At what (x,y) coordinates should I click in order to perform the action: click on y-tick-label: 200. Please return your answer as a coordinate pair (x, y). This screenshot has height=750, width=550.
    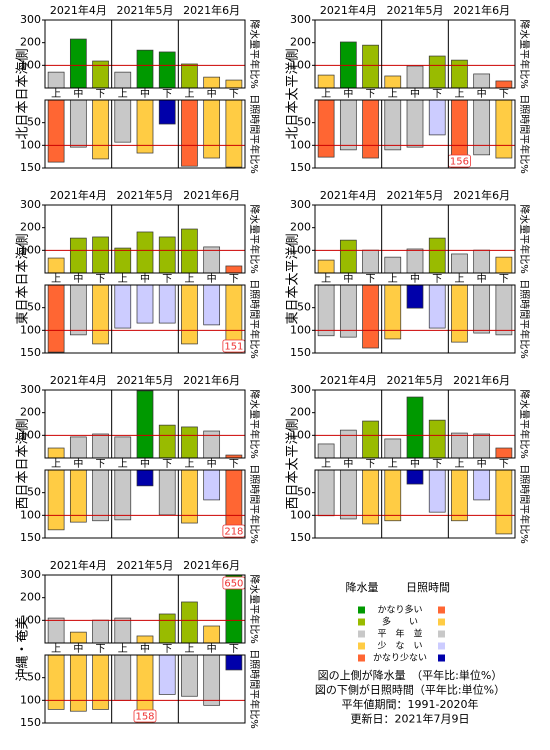
    Looking at the image, I should click on (30, 227).